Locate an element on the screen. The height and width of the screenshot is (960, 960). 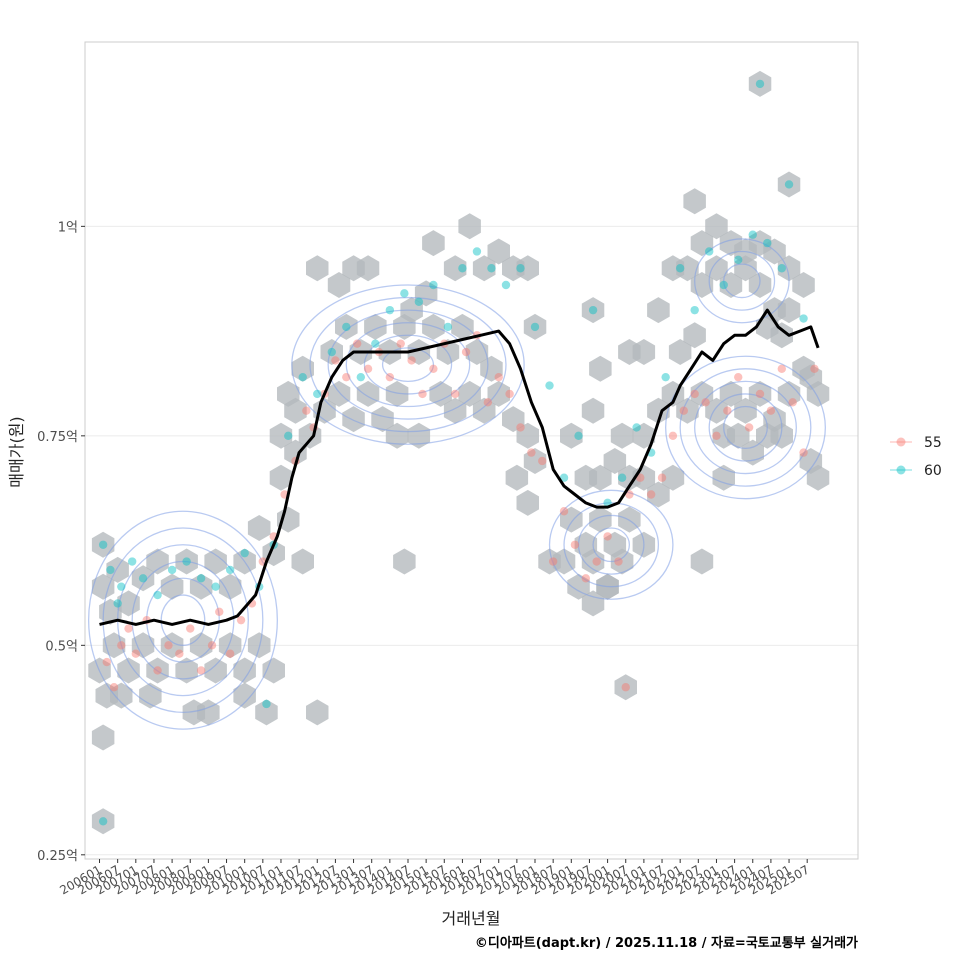
legend-label-60: 60 is located at coordinates (933, 471).